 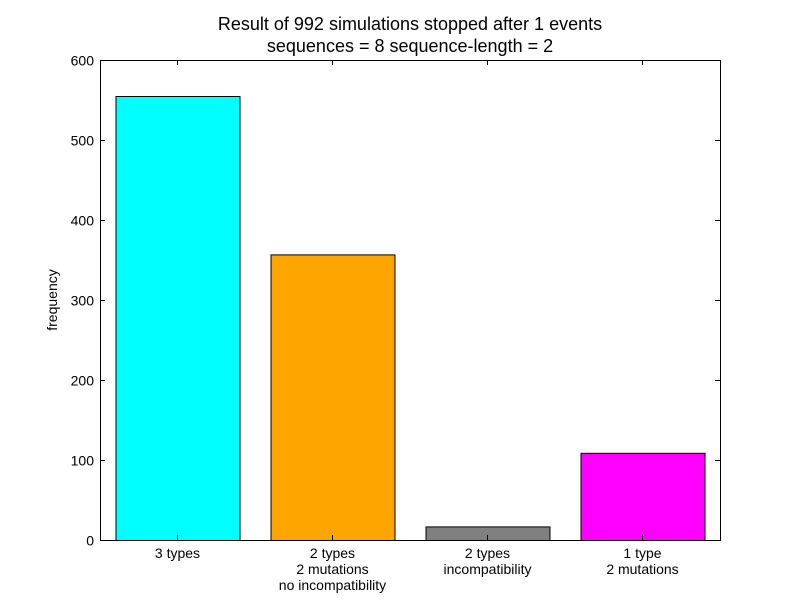 What do you see at coordinates (83, 141) in the screenshot?
I see `y-tick-label: 500` at bounding box center [83, 141].